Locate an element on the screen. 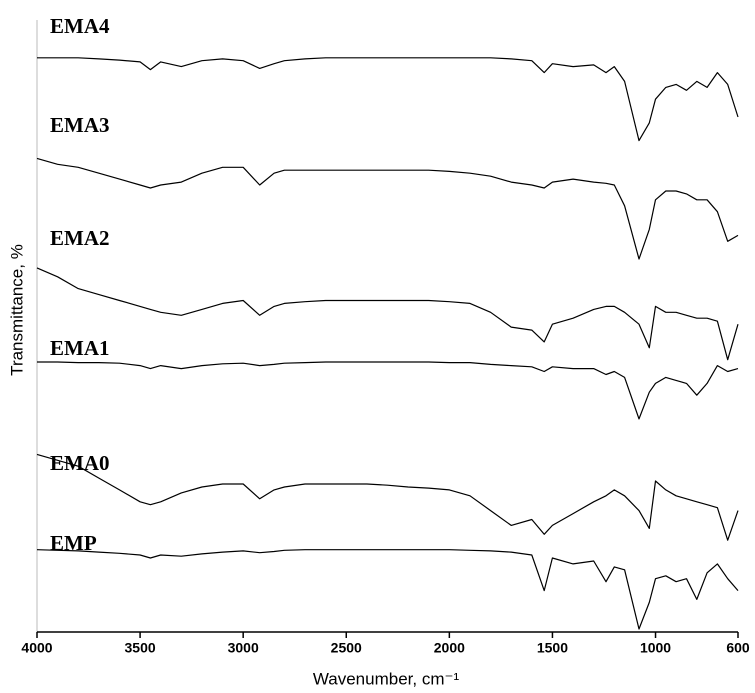  x-tick-label: 3500 is located at coordinates (140, 648).